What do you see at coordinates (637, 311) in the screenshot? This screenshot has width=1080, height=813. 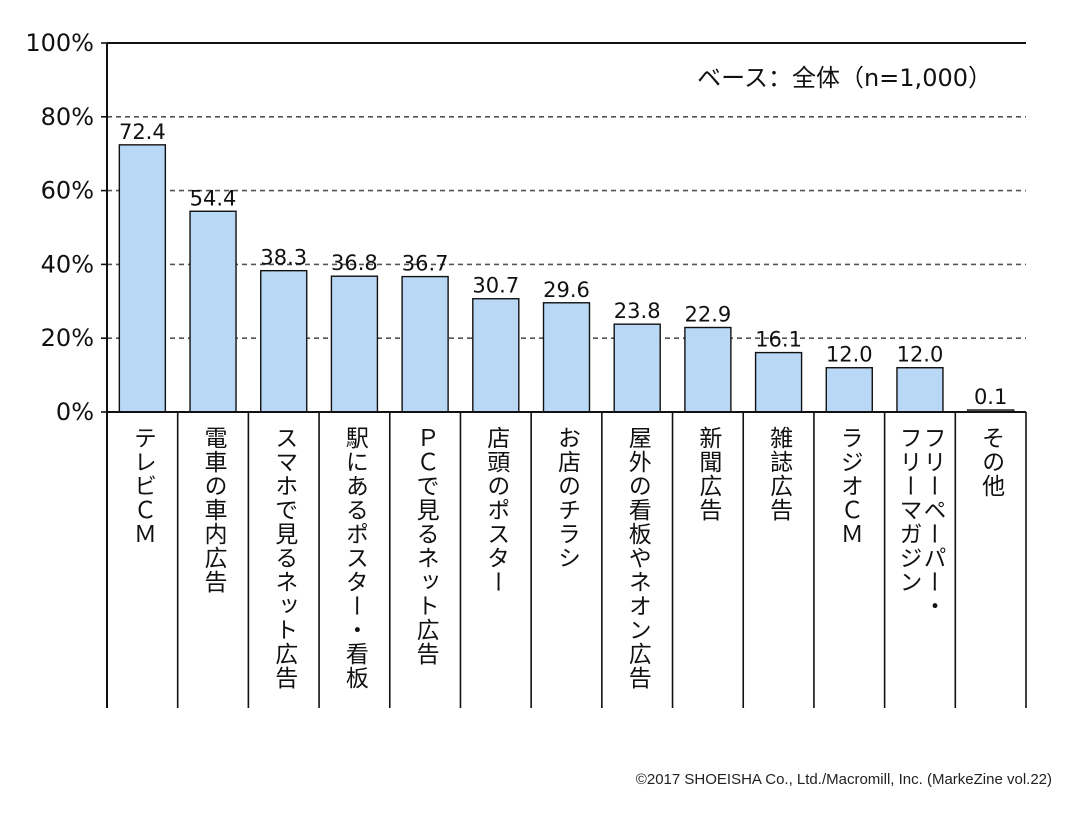 I see `bar-value-label: 23.8` at bounding box center [637, 311].